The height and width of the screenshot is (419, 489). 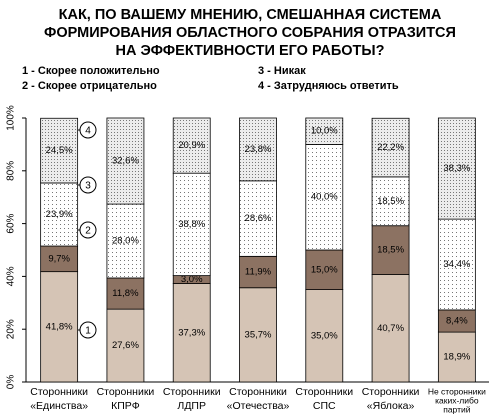 I want to click on marker-label: 2, so click(x=88, y=231).